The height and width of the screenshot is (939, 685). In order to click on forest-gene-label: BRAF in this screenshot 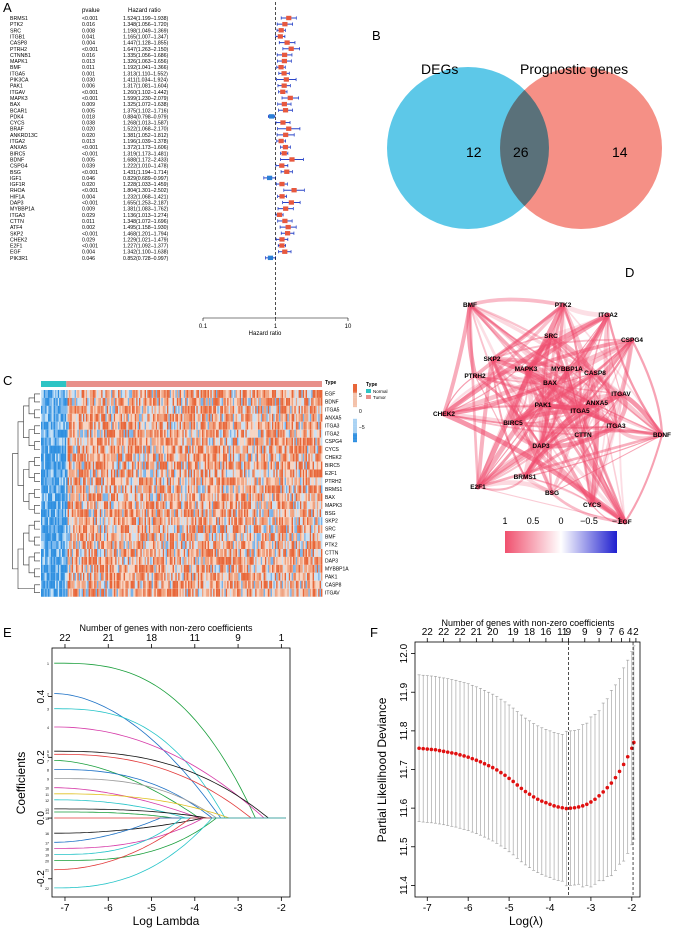, I will do `click(17, 130)`.